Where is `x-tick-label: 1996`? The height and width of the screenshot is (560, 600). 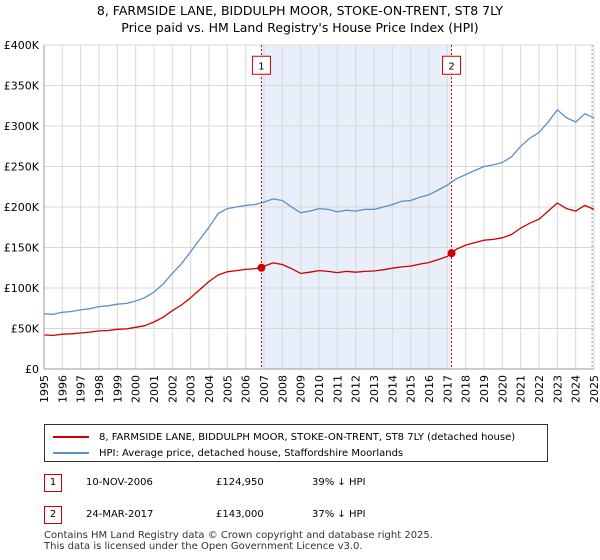 x-tick-label: 1996 is located at coordinates (62, 389).